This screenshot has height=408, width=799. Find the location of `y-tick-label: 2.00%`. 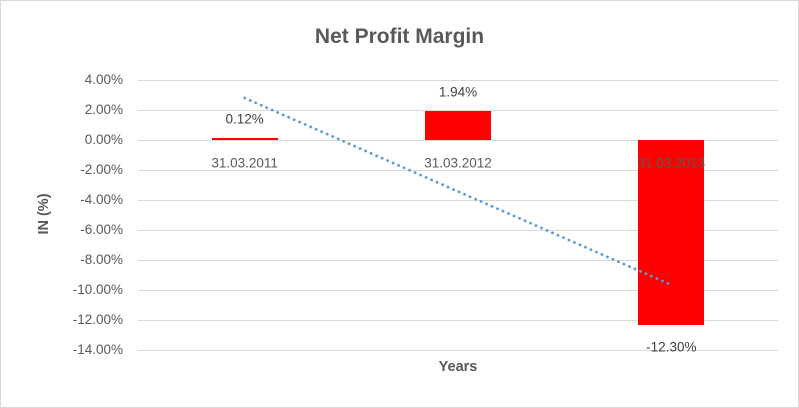

y-tick-label: 2.00% is located at coordinates (103, 109).